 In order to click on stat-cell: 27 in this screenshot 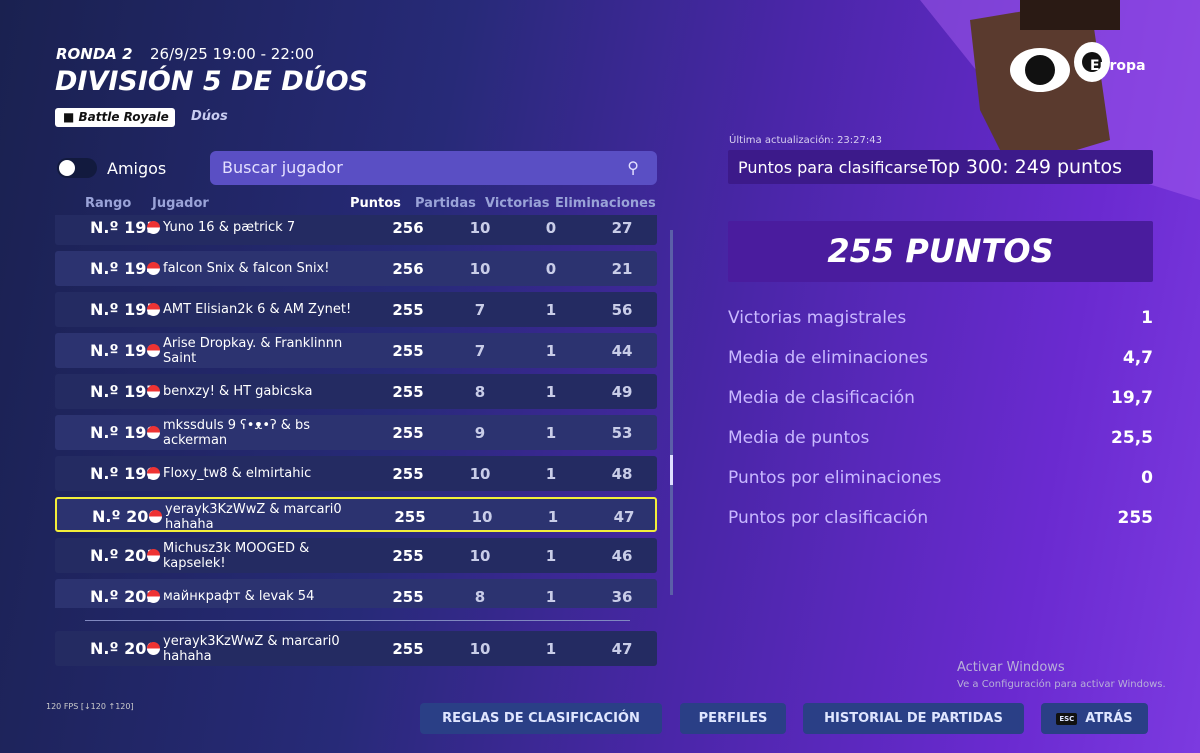, I will do `click(622, 227)`.